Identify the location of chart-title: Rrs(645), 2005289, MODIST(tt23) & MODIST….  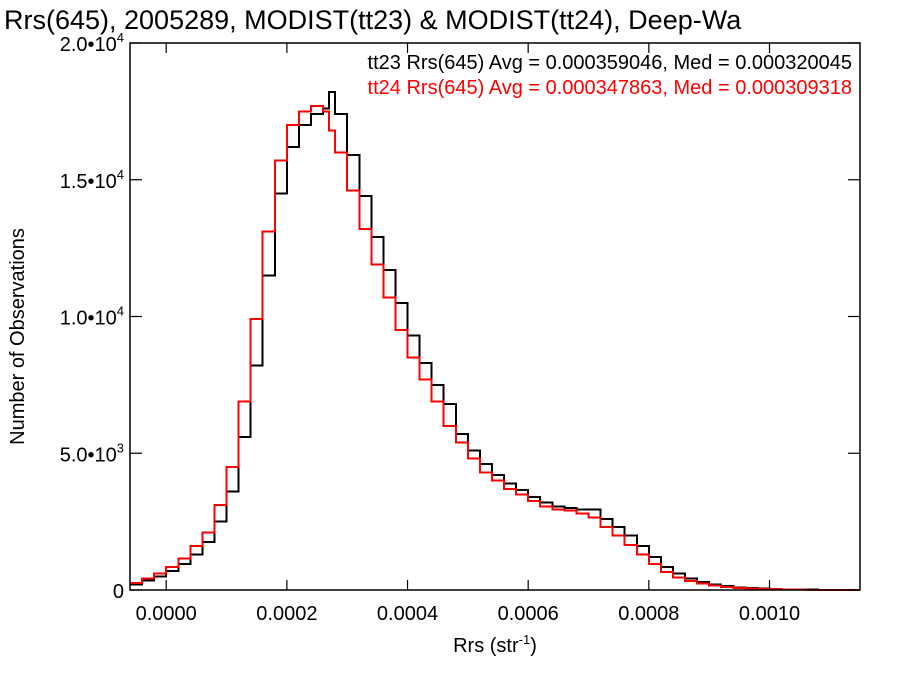
(373, 20).